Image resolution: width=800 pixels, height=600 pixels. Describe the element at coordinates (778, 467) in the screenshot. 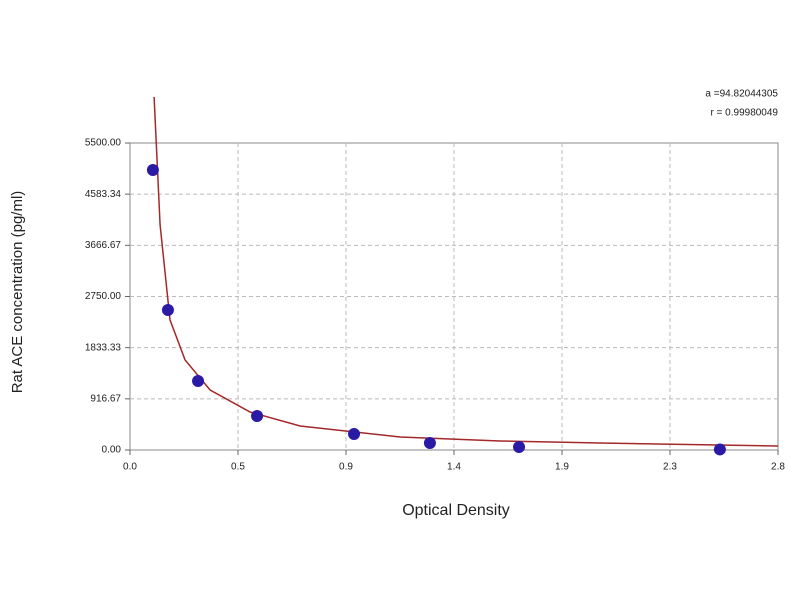

I see `x-tick-label: 2.8` at that location.